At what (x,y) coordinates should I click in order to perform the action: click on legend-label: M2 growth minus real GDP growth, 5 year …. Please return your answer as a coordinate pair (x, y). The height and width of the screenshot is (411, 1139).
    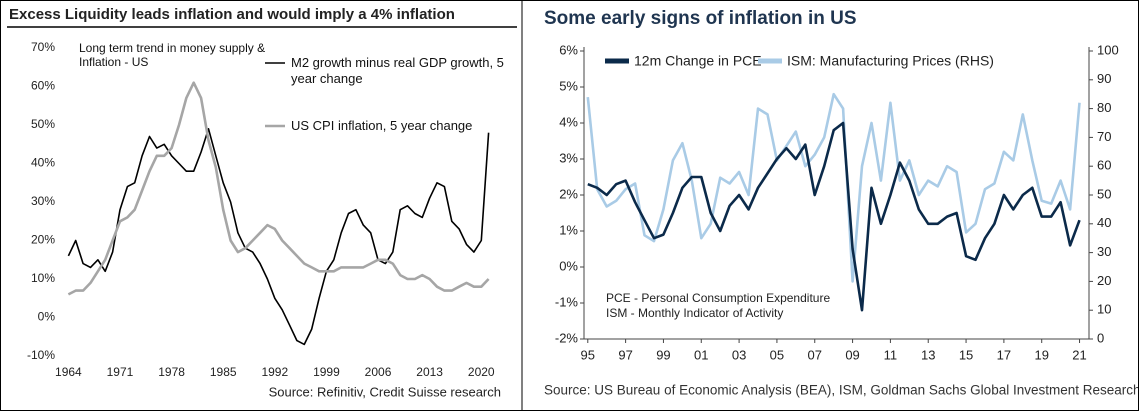
    Looking at the image, I should click on (397, 70).